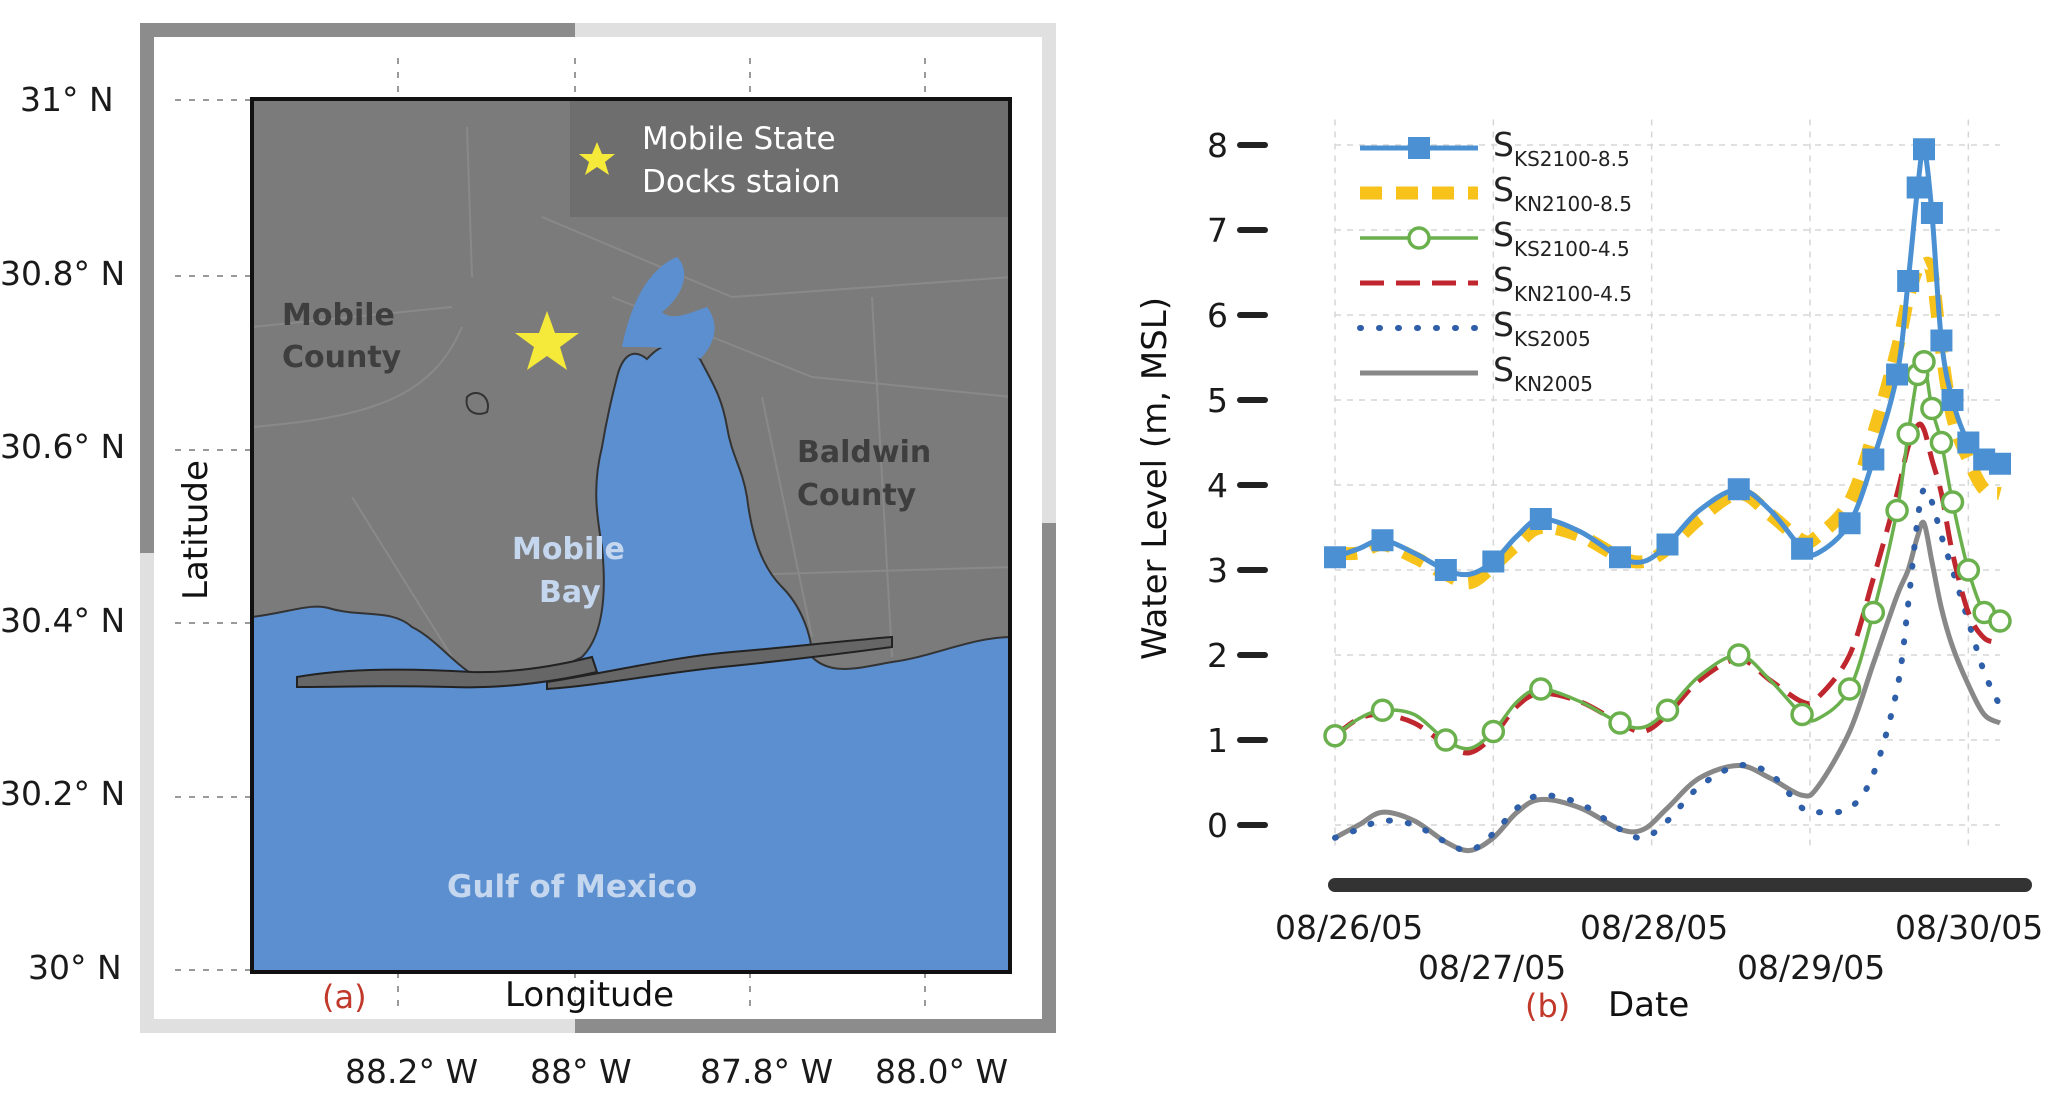 This screenshot has height=1095, width=2071. Describe the element at coordinates (1335, 736) in the screenshot. I see `marker-S_KS2100-4.5-0` at that location.